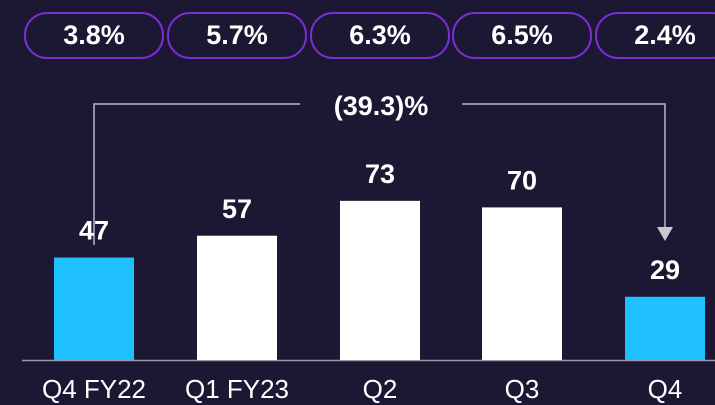  Describe the element at coordinates (380, 174) in the screenshot. I see `value-label: 73` at that location.